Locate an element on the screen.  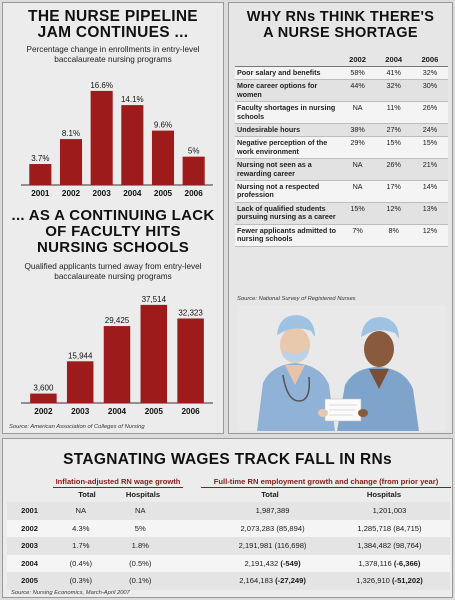
x-tick-label: 2001 is located at coordinates (40, 193).